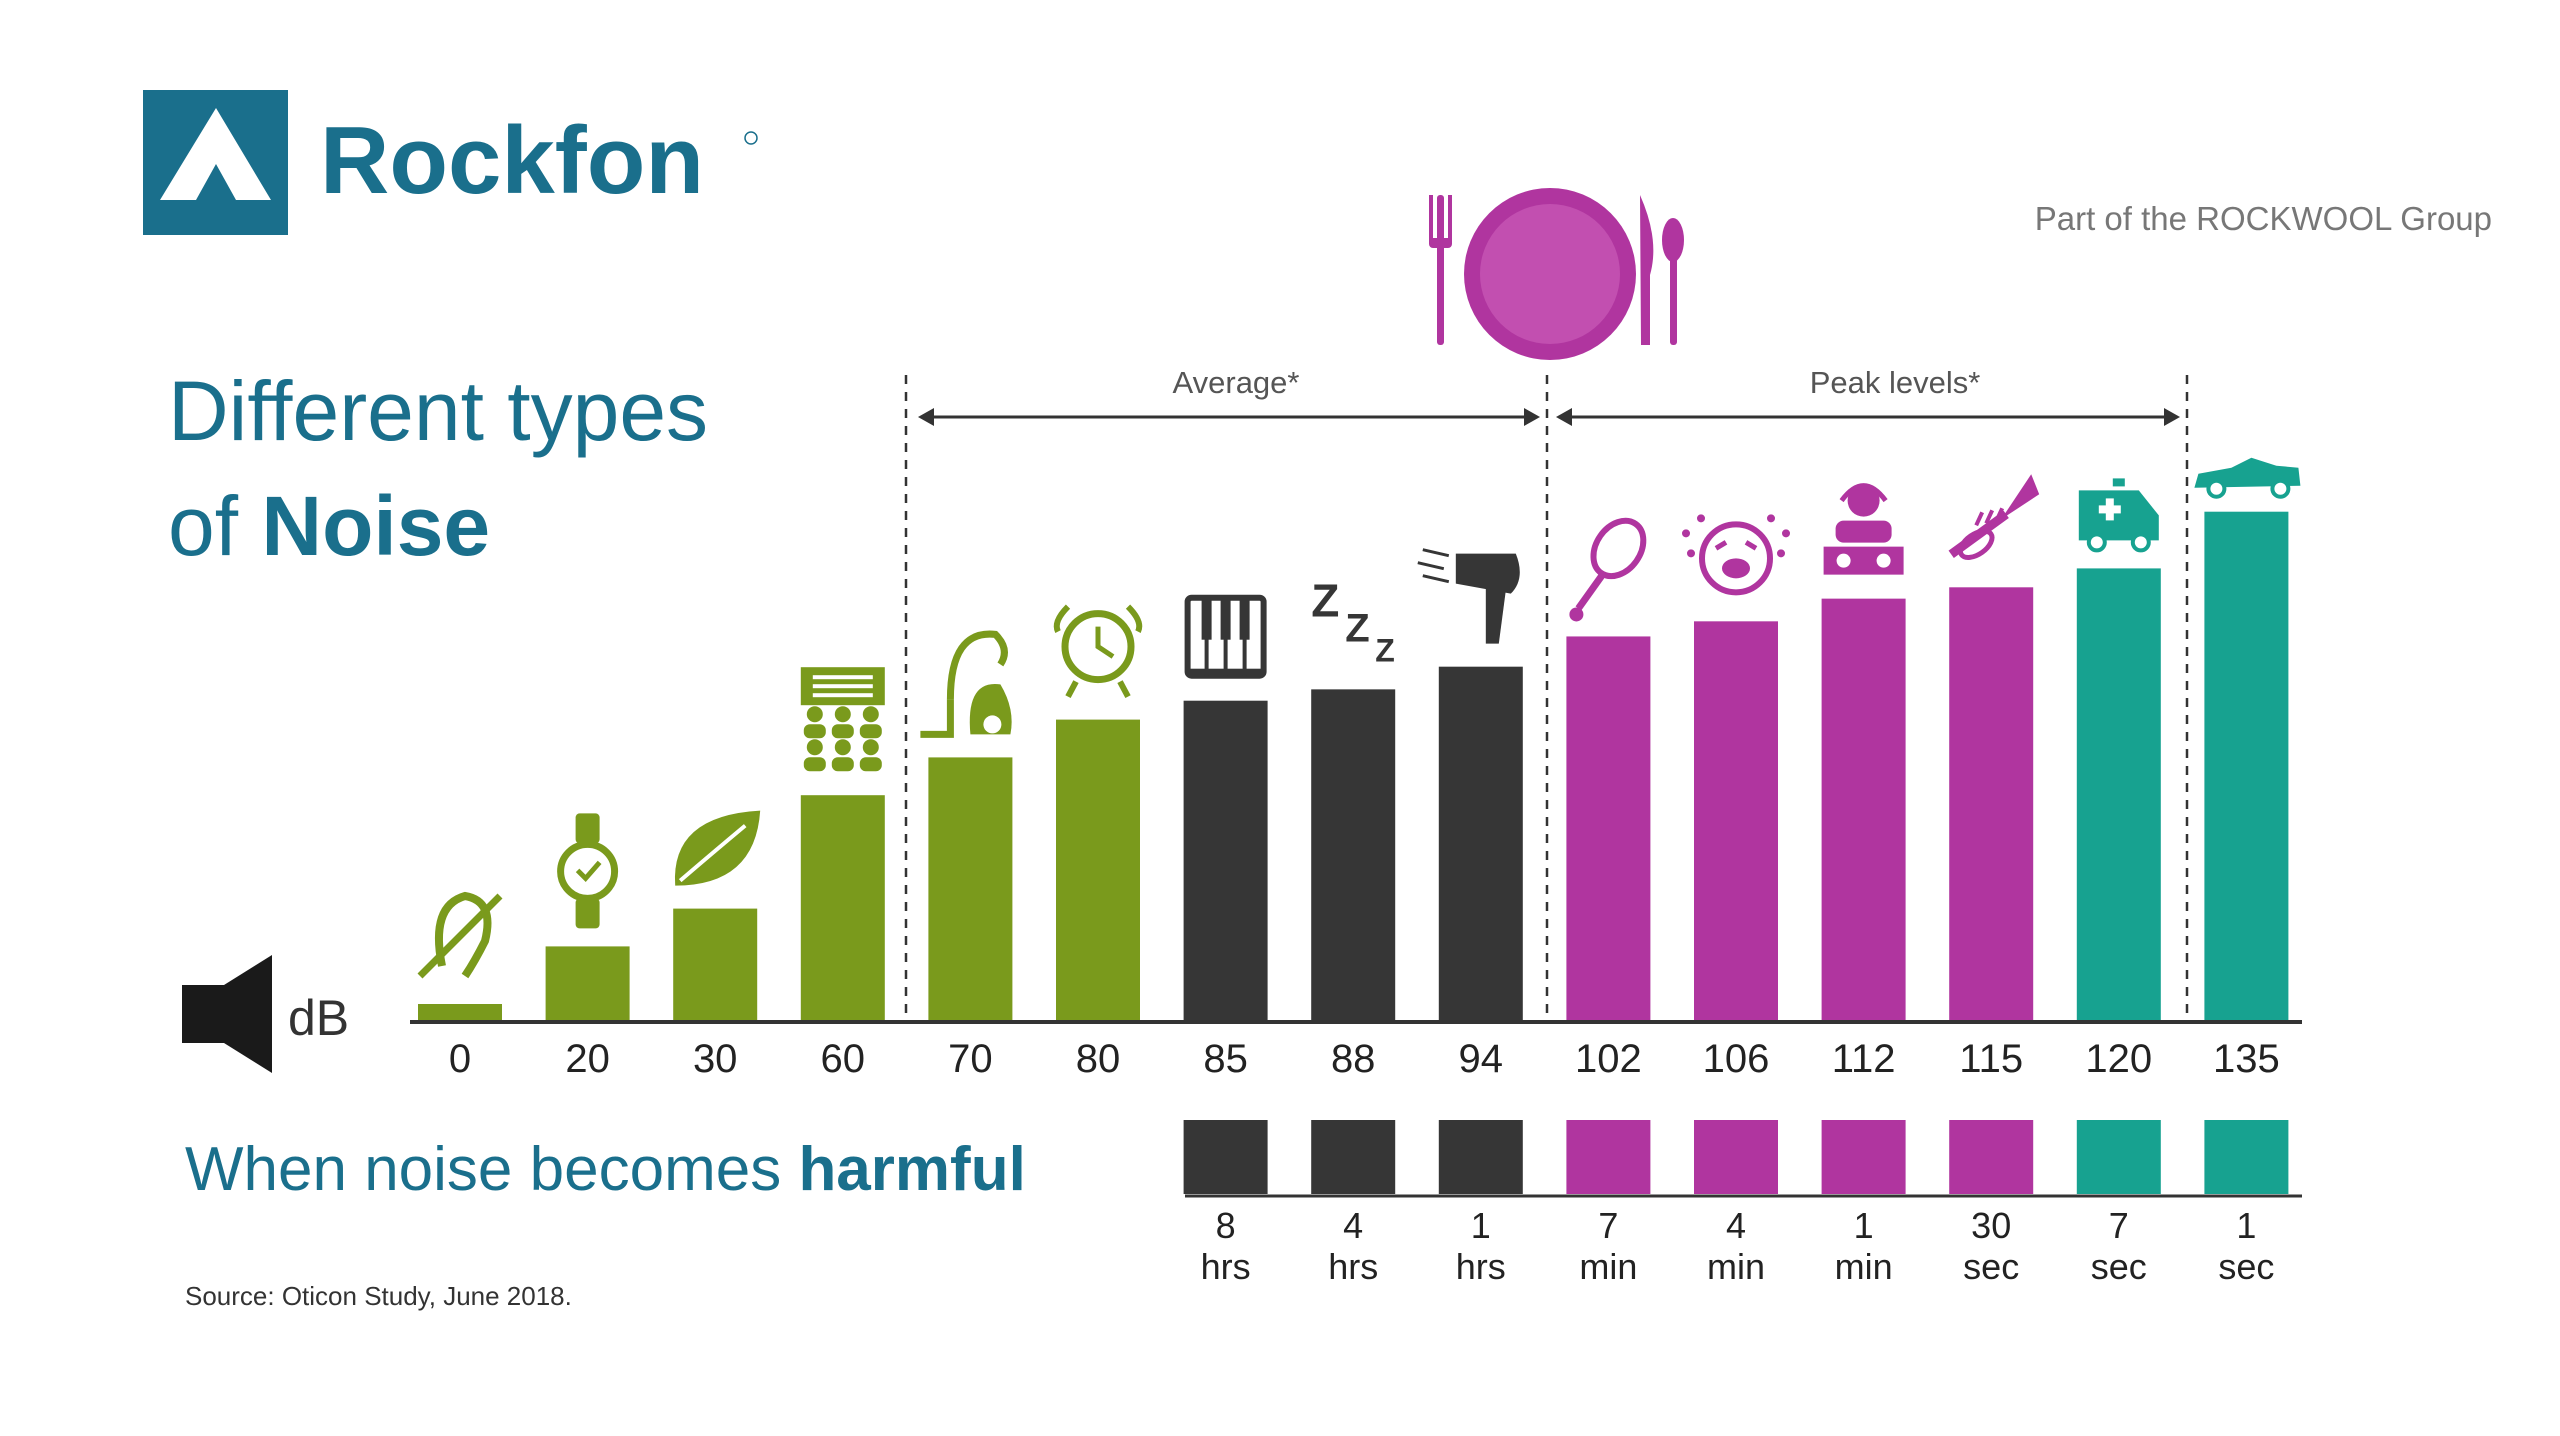  What do you see at coordinates (2263, 218) in the screenshot?
I see `brand-tagline: Part of the ROCKWOOL Group` at bounding box center [2263, 218].